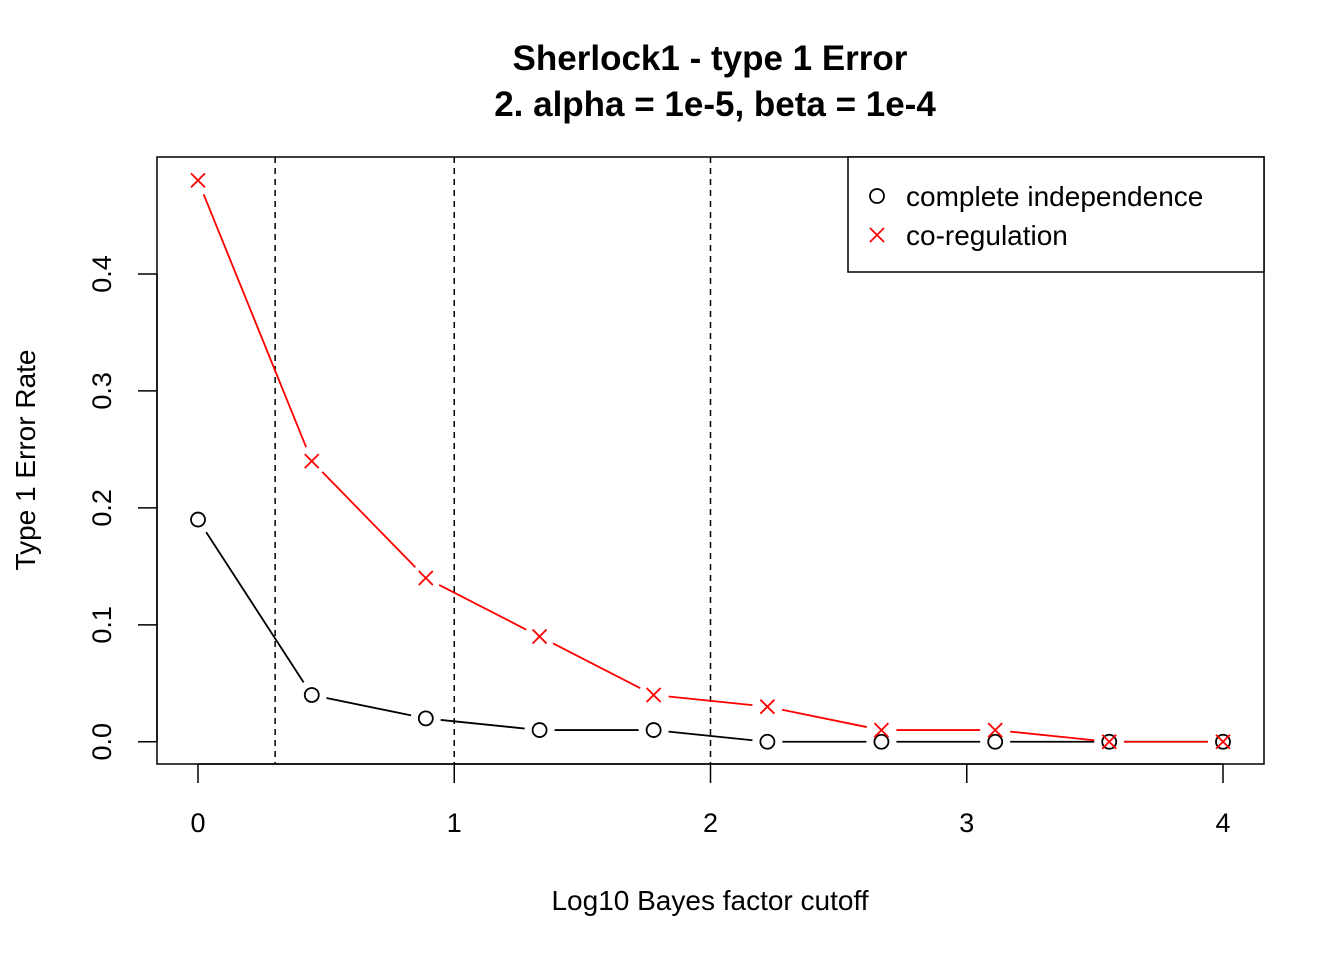 This screenshot has width=1344, height=960. What do you see at coordinates (122, 508) in the screenshot?
I see `y-axis: 0.0 0.1 0.2 0.3 0.4` at bounding box center [122, 508].